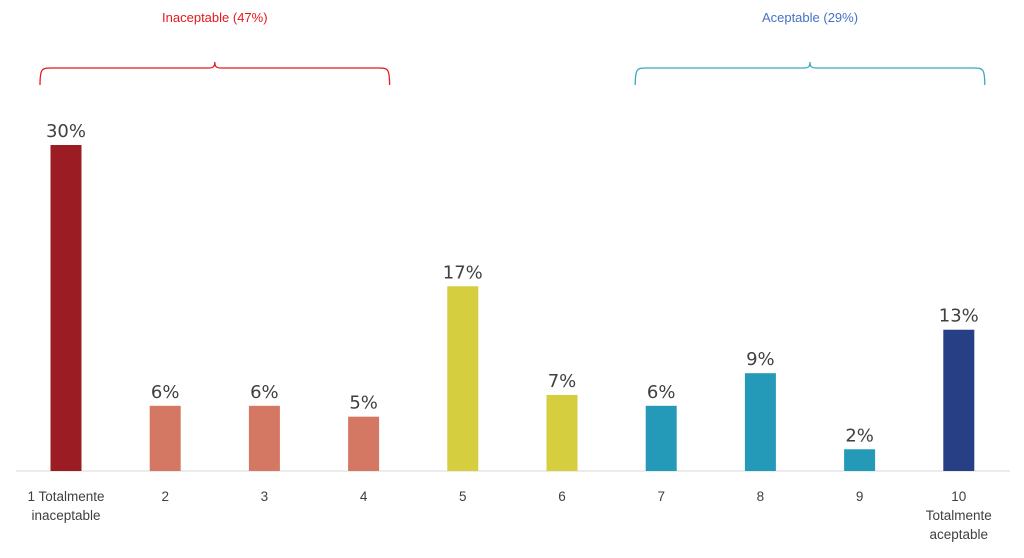 Image resolution: width=1024 pixels, height=558 pixels. What do you see at coordinates (859, 435) in the screenshot?
I see `value-label-9: 2%` at bounding box center [859, 435].